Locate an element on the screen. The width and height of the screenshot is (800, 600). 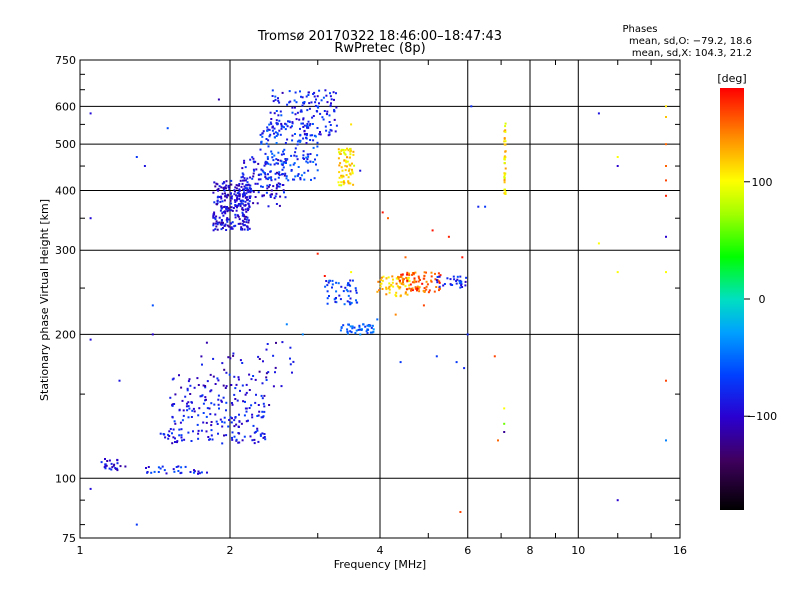
x-tick-label: 1 is located at coordinates (80, 550).